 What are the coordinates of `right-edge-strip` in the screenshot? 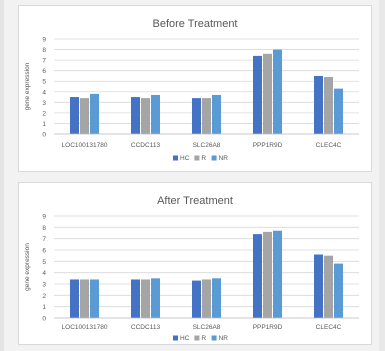 It's located at (382, 175).